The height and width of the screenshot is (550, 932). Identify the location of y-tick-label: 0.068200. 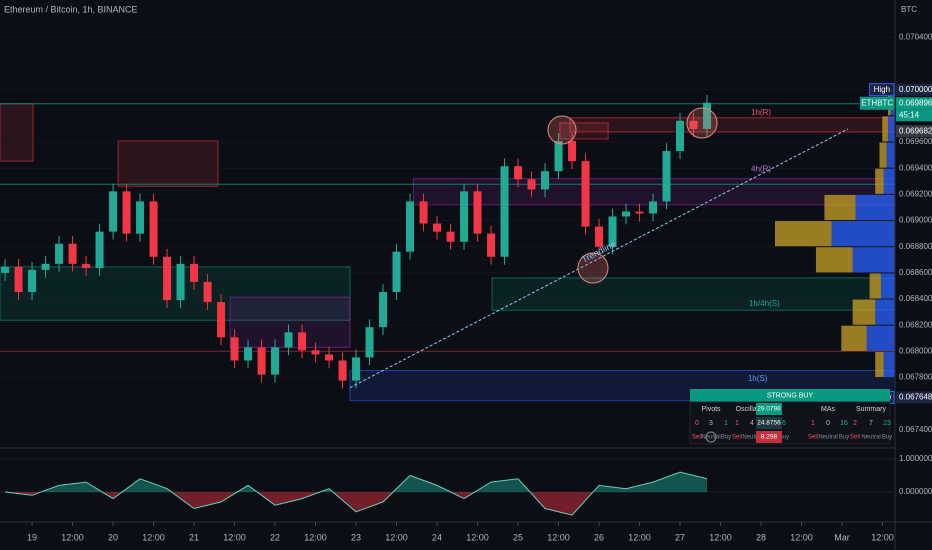
(915, 324).